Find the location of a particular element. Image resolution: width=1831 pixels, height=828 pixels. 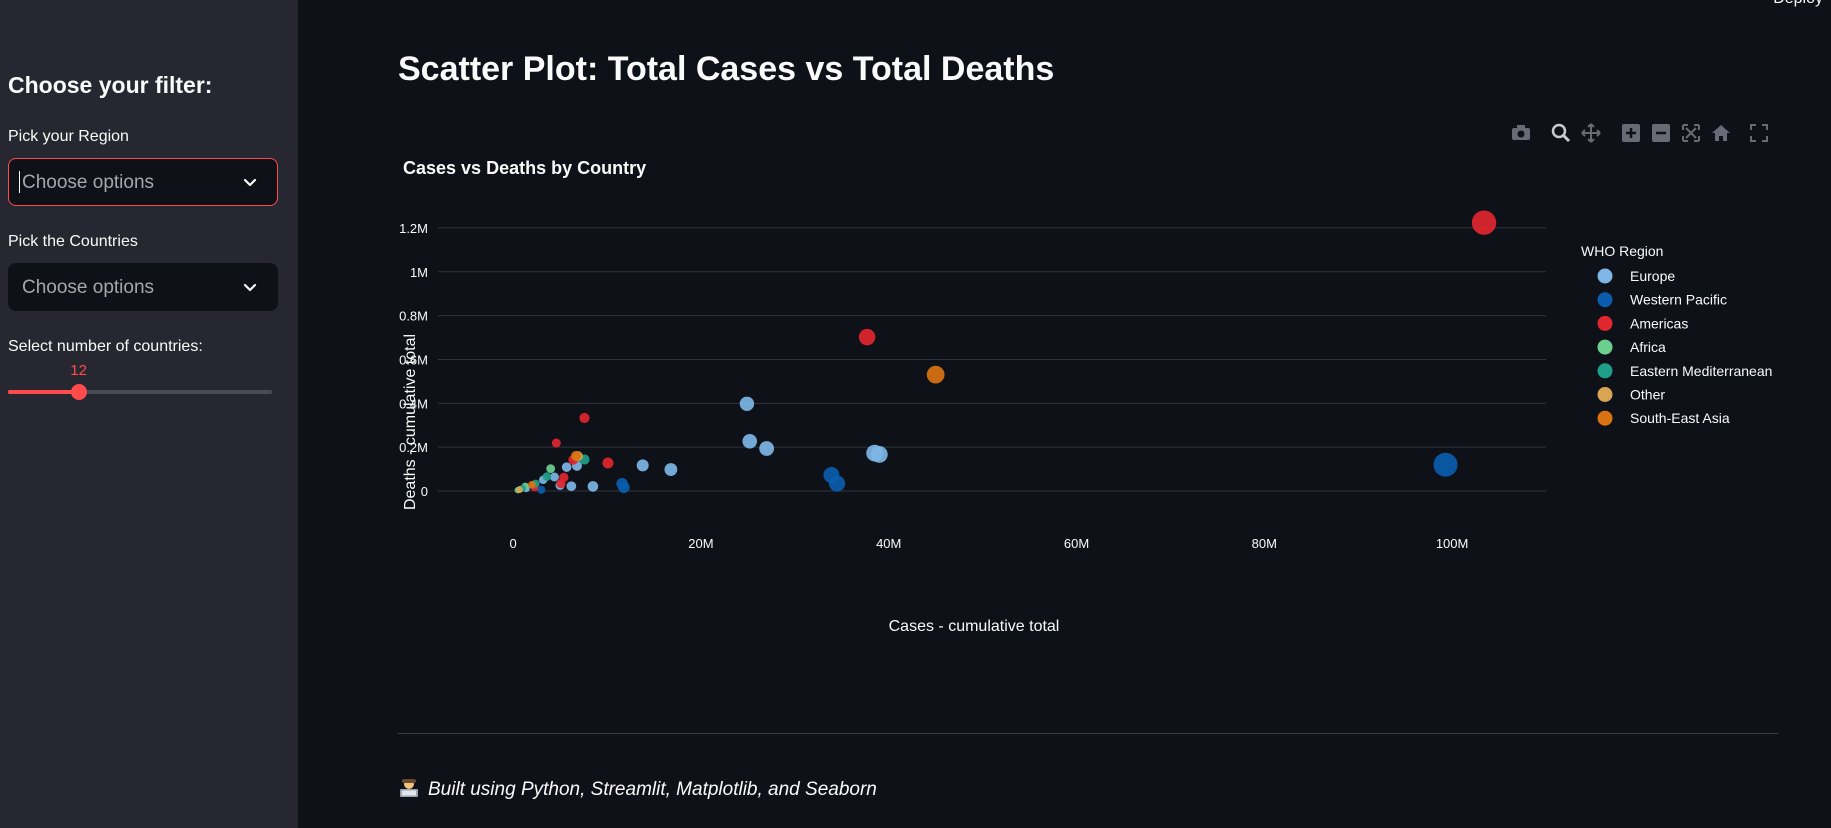

technologist-icon is located at coordinates (409, 788).